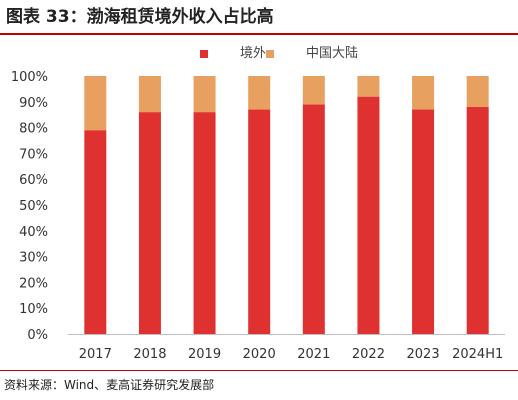 This screenshot has width=518, height=400. Describe the element at coordinates (149, 223) in the screenshot. I see `bar-overseas-2018` at that location.